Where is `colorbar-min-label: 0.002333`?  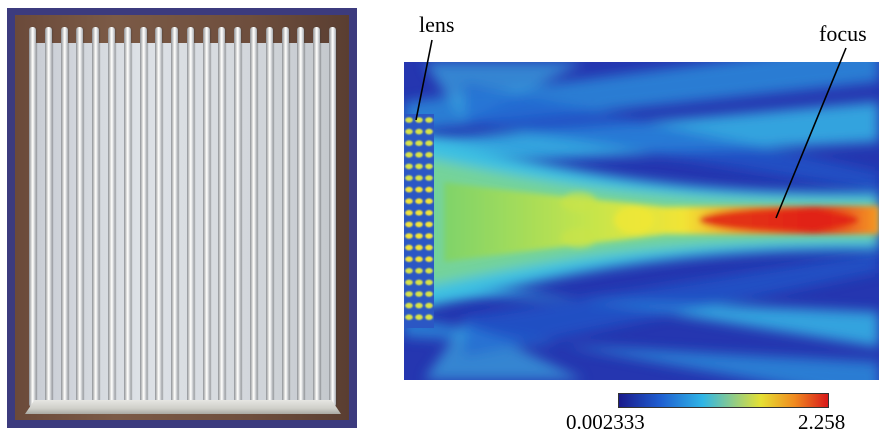
colorbar-min-label: 0.002333 is located at coordinates (605, 422).